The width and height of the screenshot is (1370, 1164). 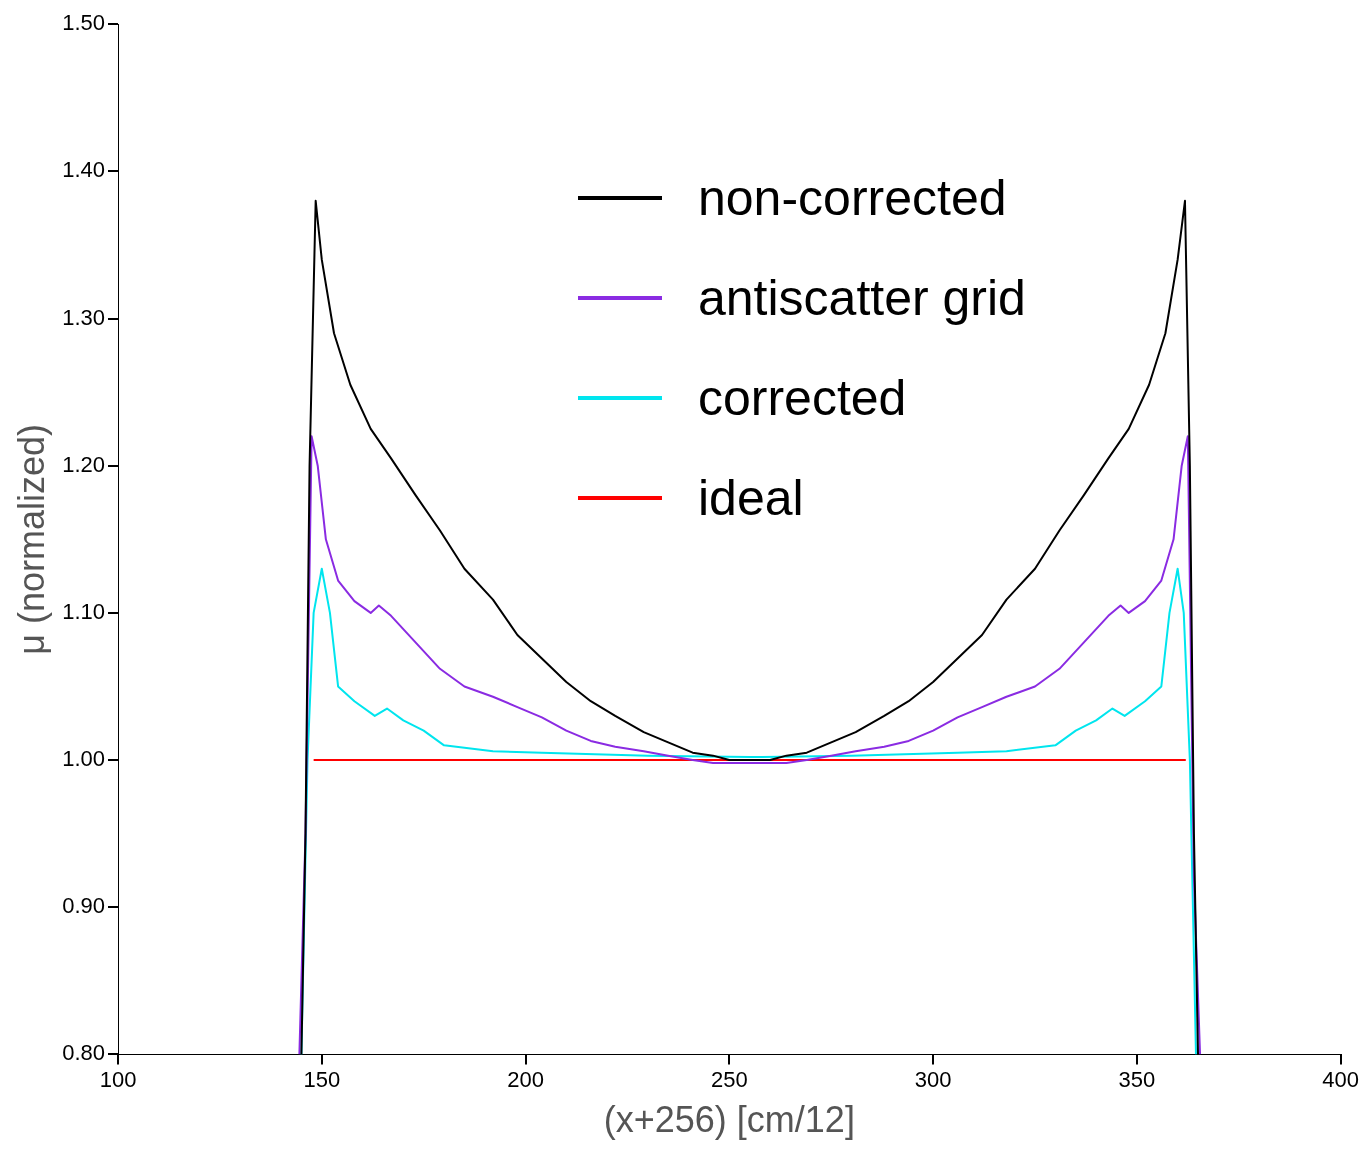 I want to click on x-tick-label: 100, so click(x=118, y=1079).